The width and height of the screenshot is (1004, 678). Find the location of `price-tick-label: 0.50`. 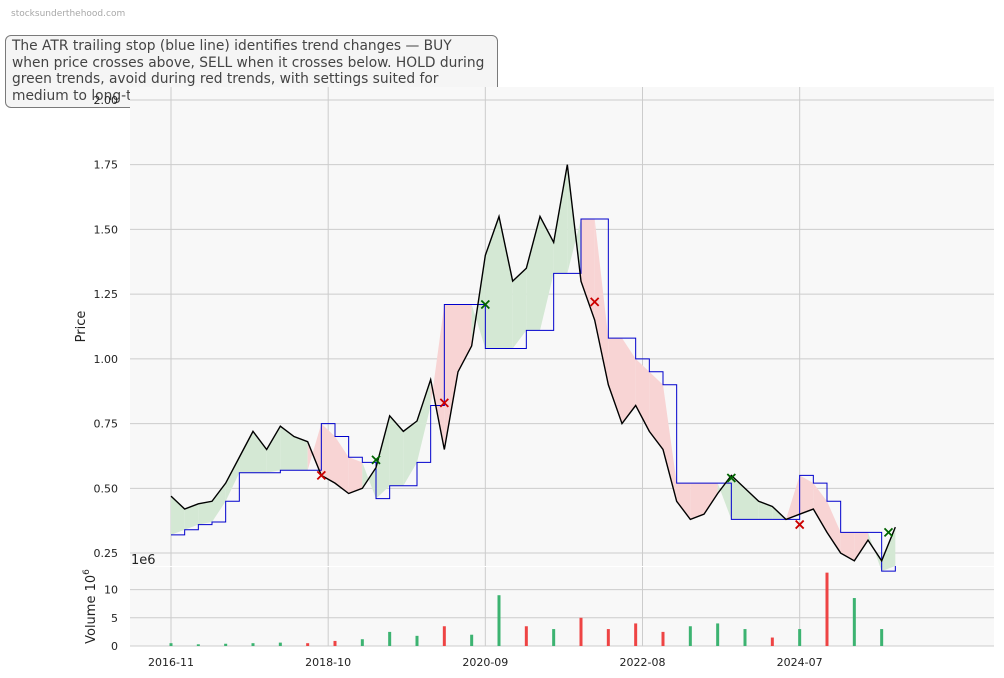

price-tick-label: 0.50 is located at coordinates (106, 488).